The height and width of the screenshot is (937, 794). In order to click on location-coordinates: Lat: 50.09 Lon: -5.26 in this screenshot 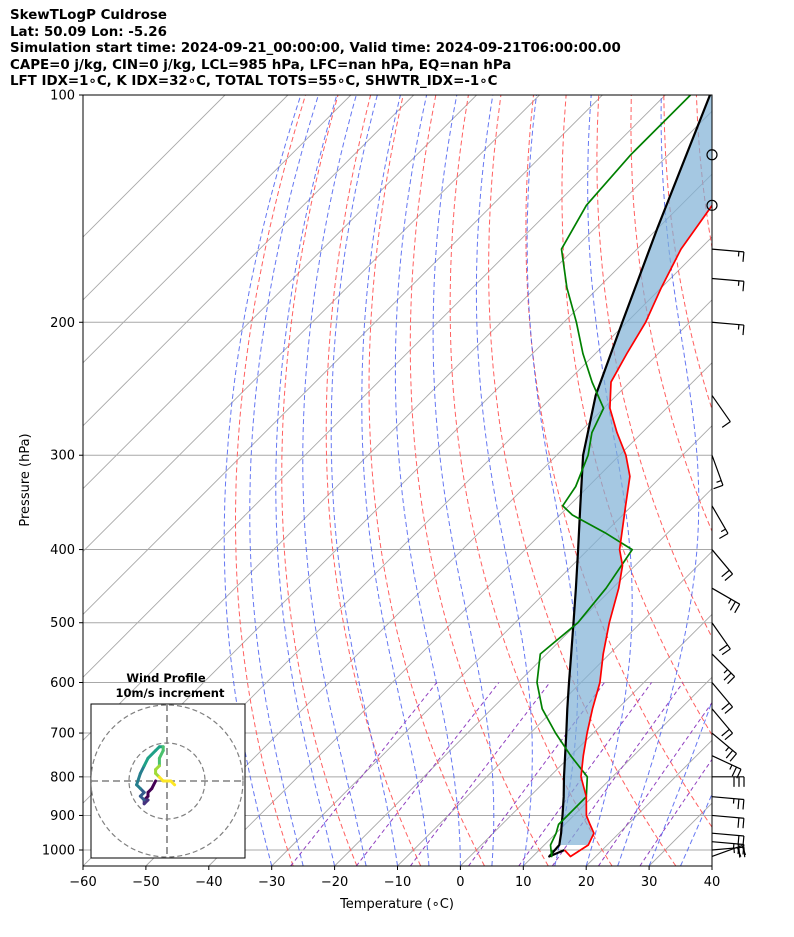, I will do `click(88, 32)`.